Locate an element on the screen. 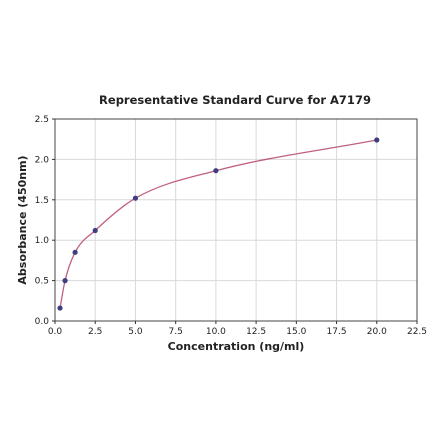 Image resolution: width=440 pixels, height=441 pixels. x-tick-label: 5.0 is located at coordinates (135, 332).